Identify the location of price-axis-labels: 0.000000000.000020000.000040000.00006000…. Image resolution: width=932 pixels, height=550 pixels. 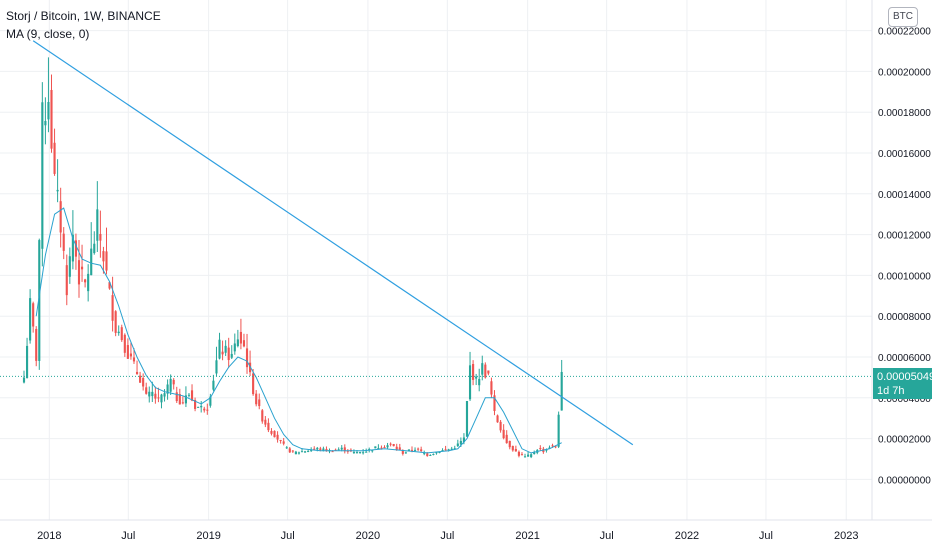
(904, 243).